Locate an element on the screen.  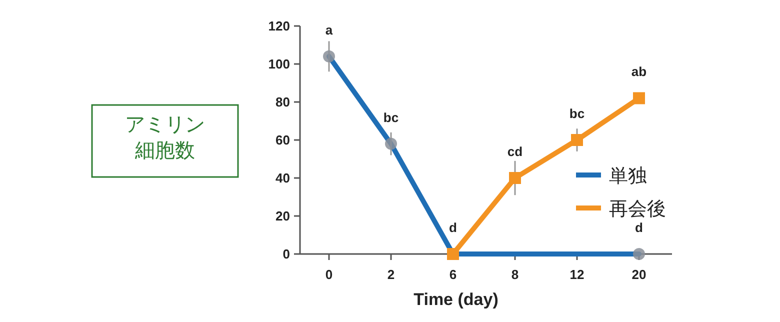
x-tick-label: 6 is located at coordinates (453, 274).